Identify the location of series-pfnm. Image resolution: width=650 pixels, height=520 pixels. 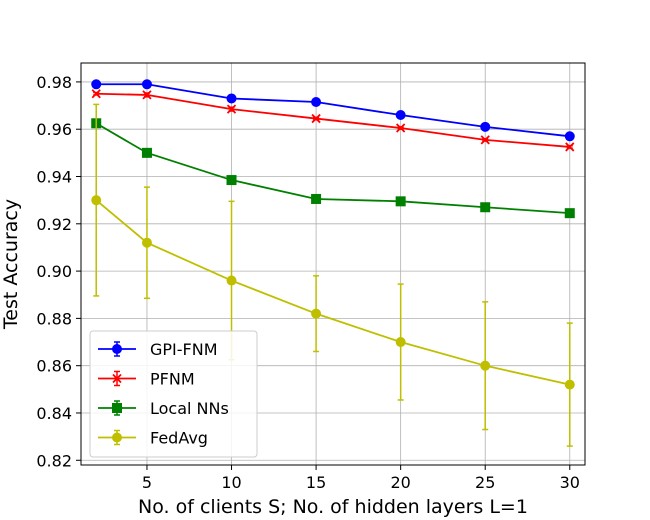
(333, 120).